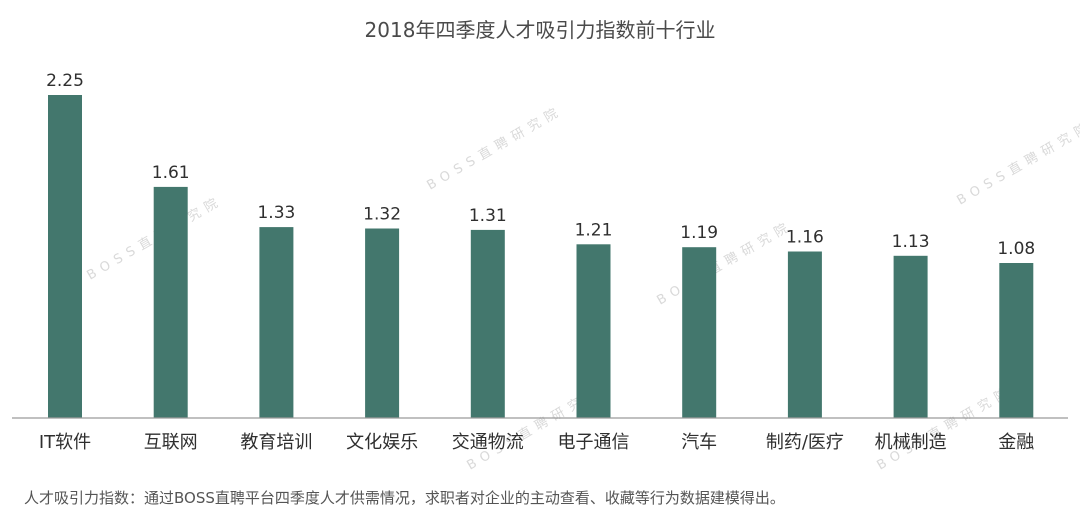 The height and width of the screenshot is (524, 1080). What do you see at coordinates (488, 216) in the screenshot?
I see `bar-value-label: 1.31` at bounding box center [488, 216].